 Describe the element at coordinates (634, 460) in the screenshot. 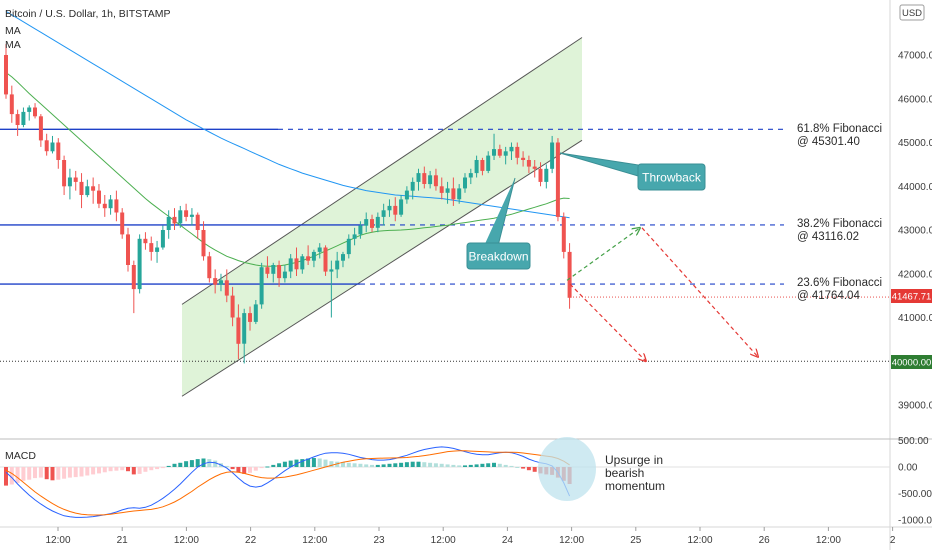

I see `macd-note-line1: Upsurge in` at that location.